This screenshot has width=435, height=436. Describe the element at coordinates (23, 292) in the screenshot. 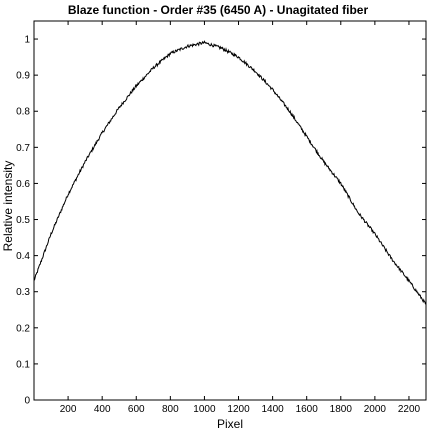

I see `y-tick-label: 0.3` at that location.